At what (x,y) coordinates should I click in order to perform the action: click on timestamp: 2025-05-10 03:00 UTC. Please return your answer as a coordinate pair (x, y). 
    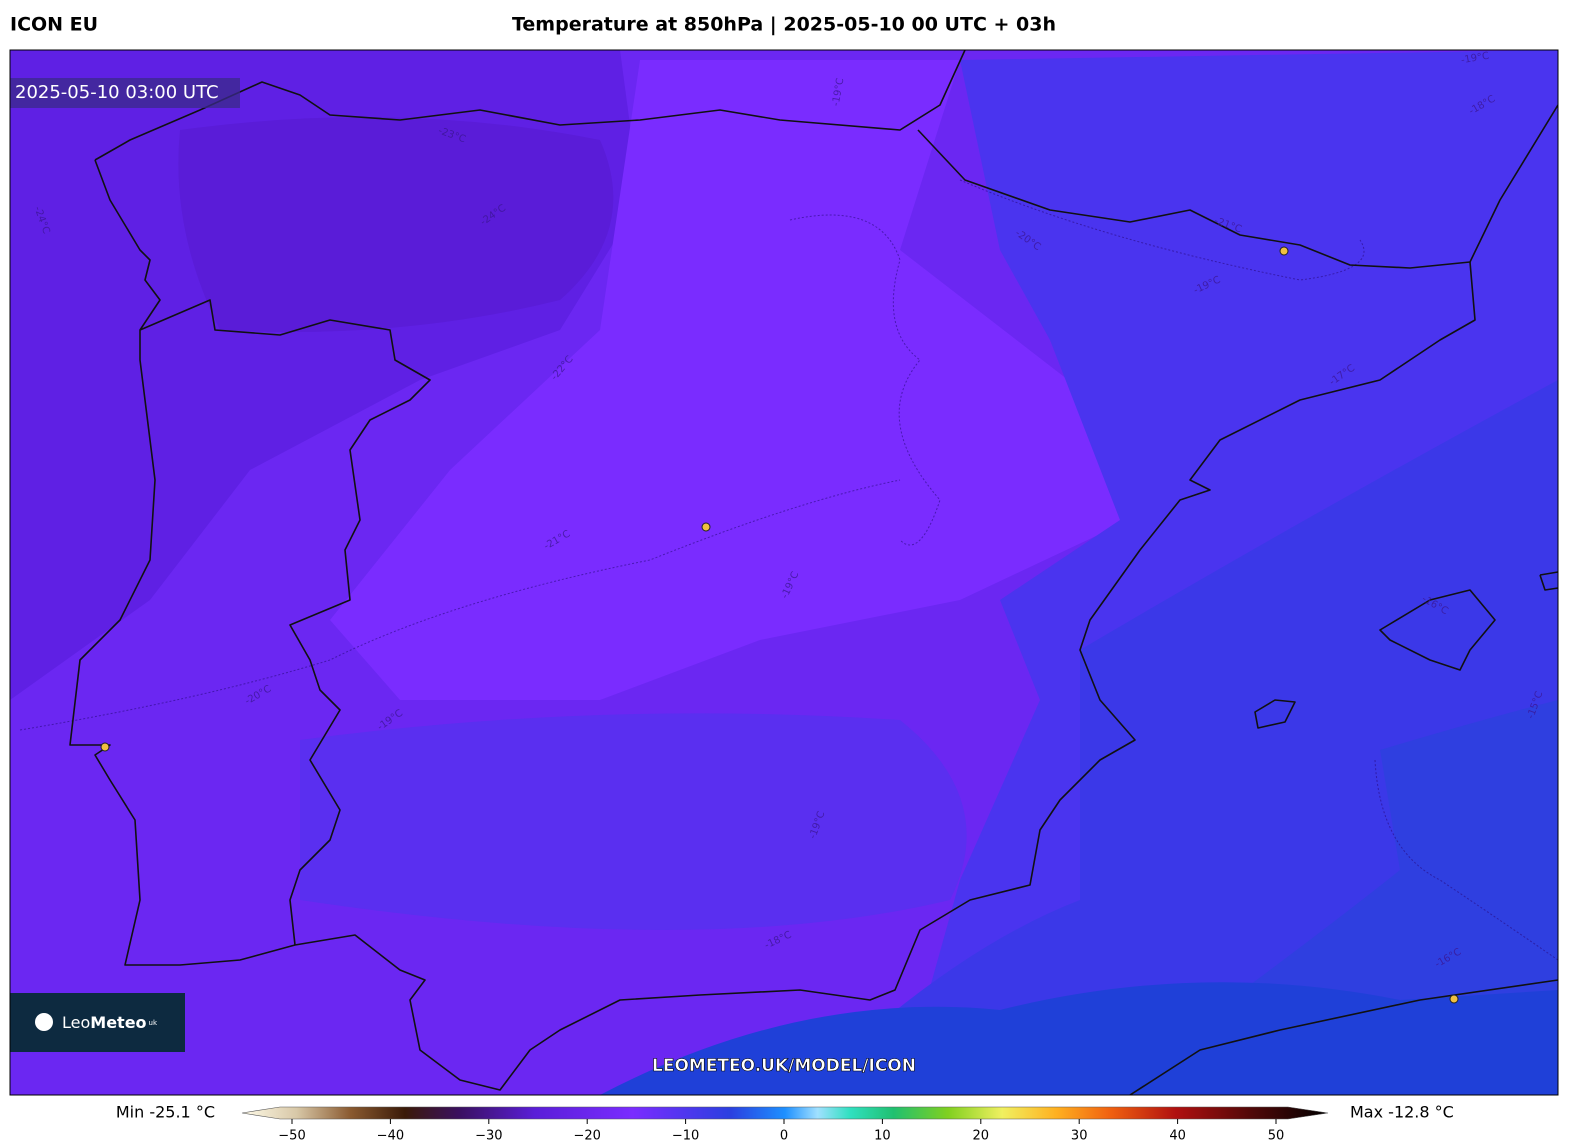
    Looking at the image, I should click on (117, 92).